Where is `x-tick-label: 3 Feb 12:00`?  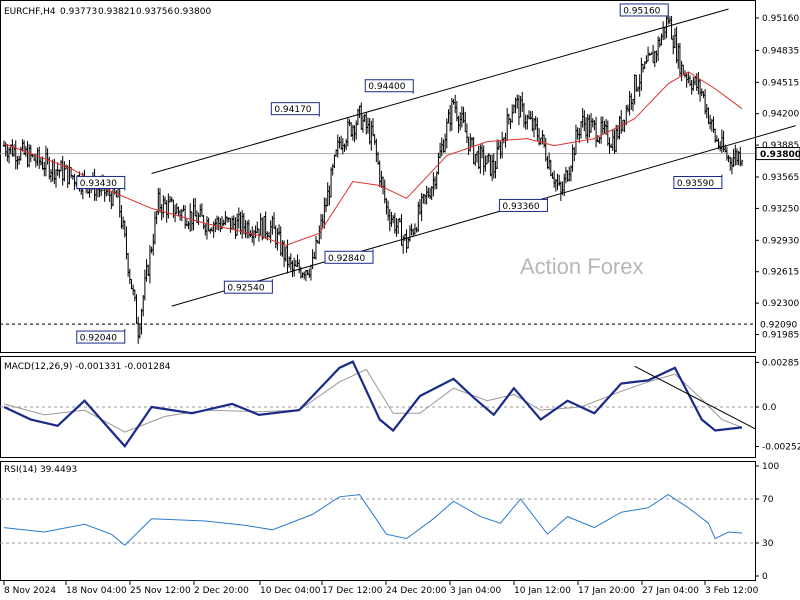 x-tick-label: 3 Feb 12:00 is located at coordinates (732, 591).